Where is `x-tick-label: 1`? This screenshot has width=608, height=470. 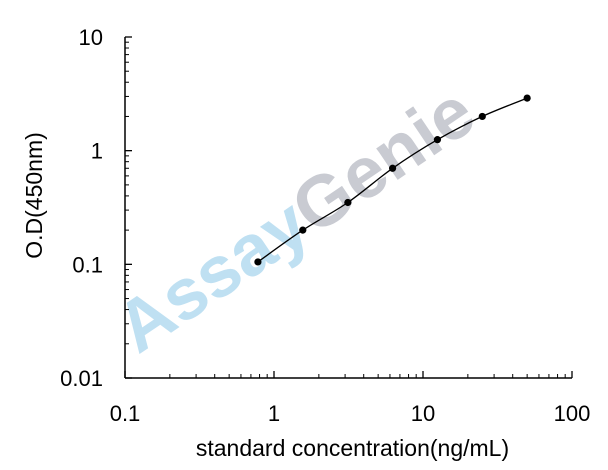
x-tick-label: 1 is located at coordinates (274, 413).